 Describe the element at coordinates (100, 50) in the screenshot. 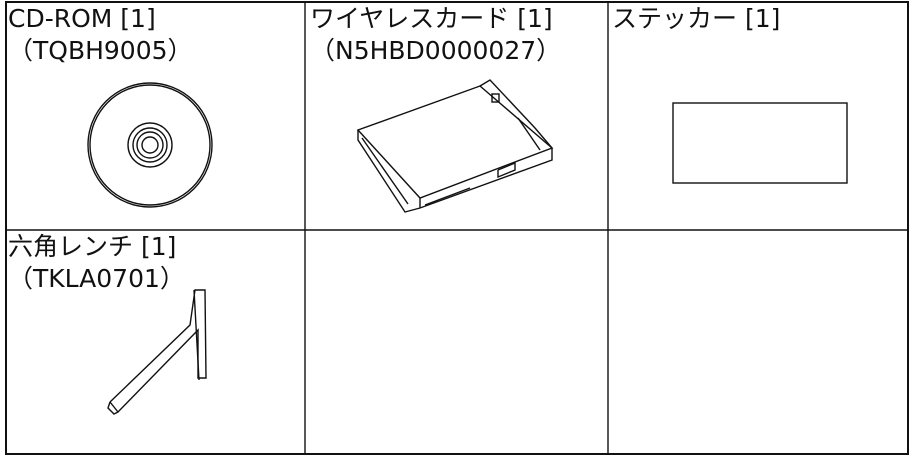

I see `item-code: （TQBH9005）` at that location.